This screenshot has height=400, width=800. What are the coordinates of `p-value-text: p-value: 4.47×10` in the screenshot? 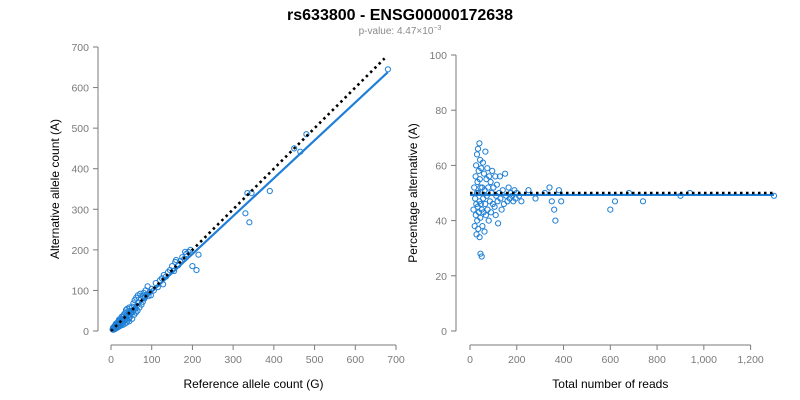 It's located at (396, 31).